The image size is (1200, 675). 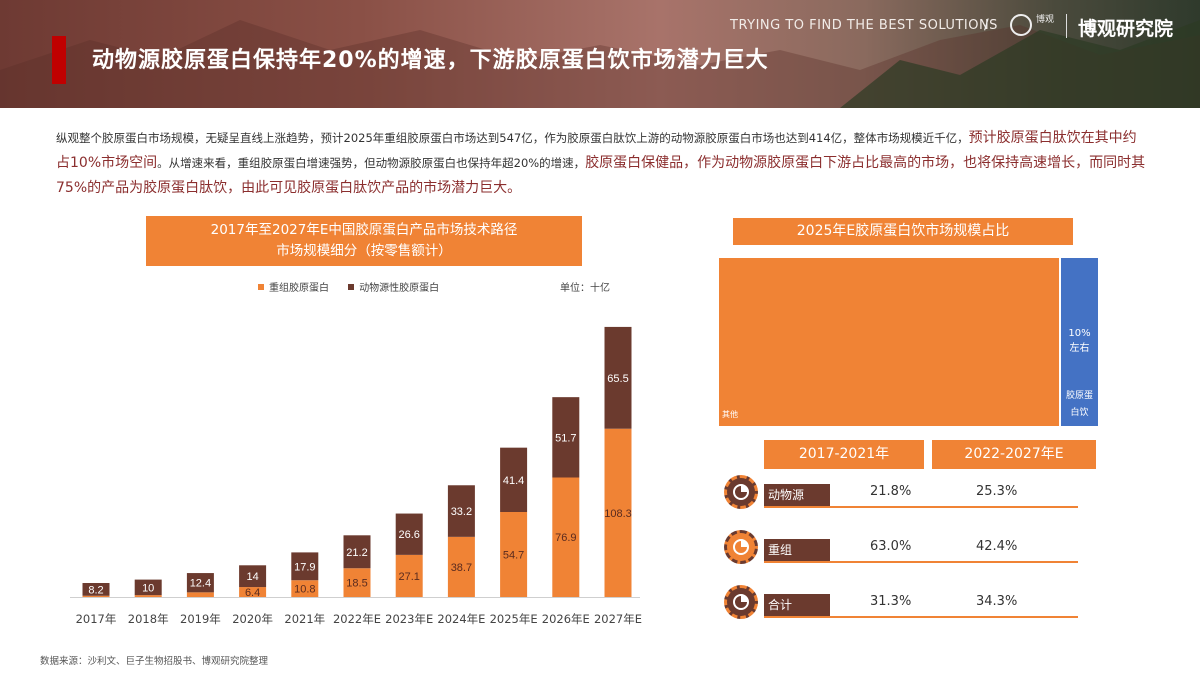 What do you see at coordinates (148, 619) in the screenshot?
I see `x-tick-label: 2018年` at bounding box center [148, 619].